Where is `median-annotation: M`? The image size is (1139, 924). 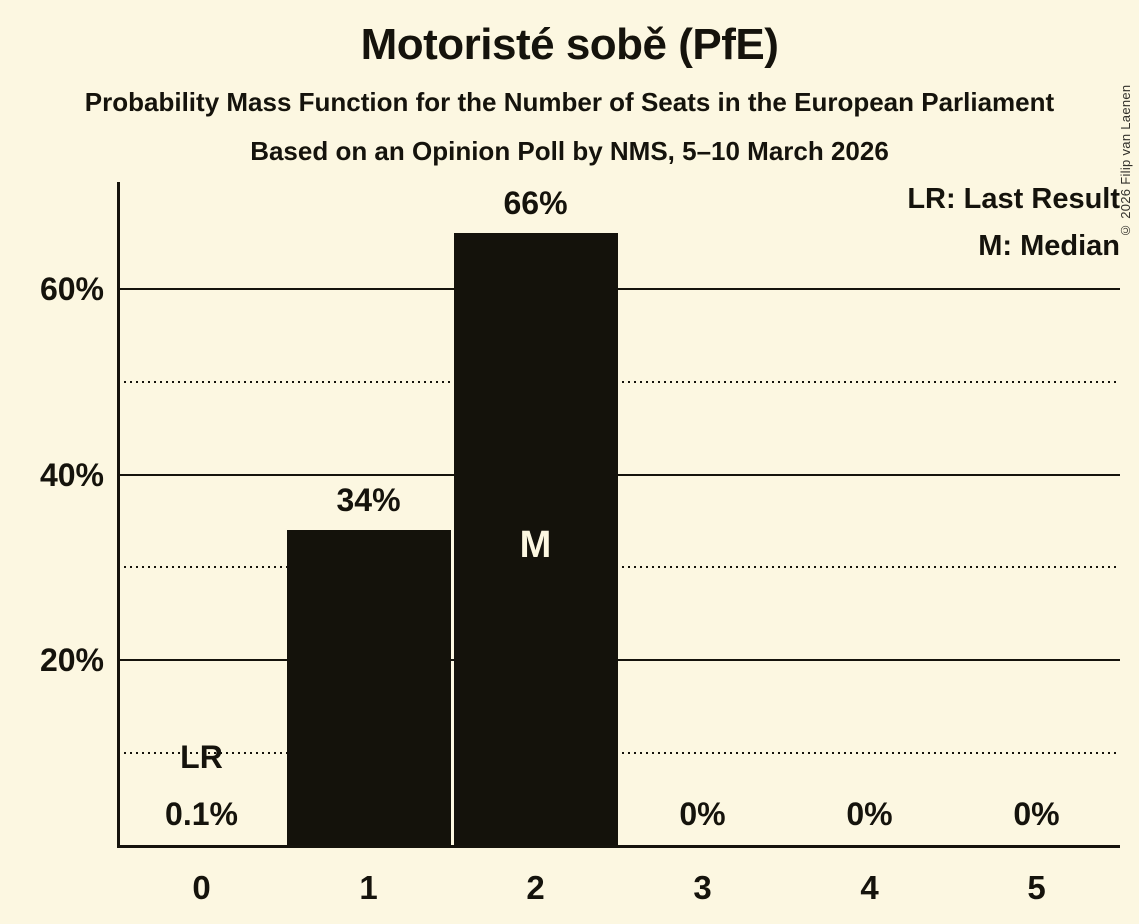
median-annotation: M is located at coordinates (535, 544).